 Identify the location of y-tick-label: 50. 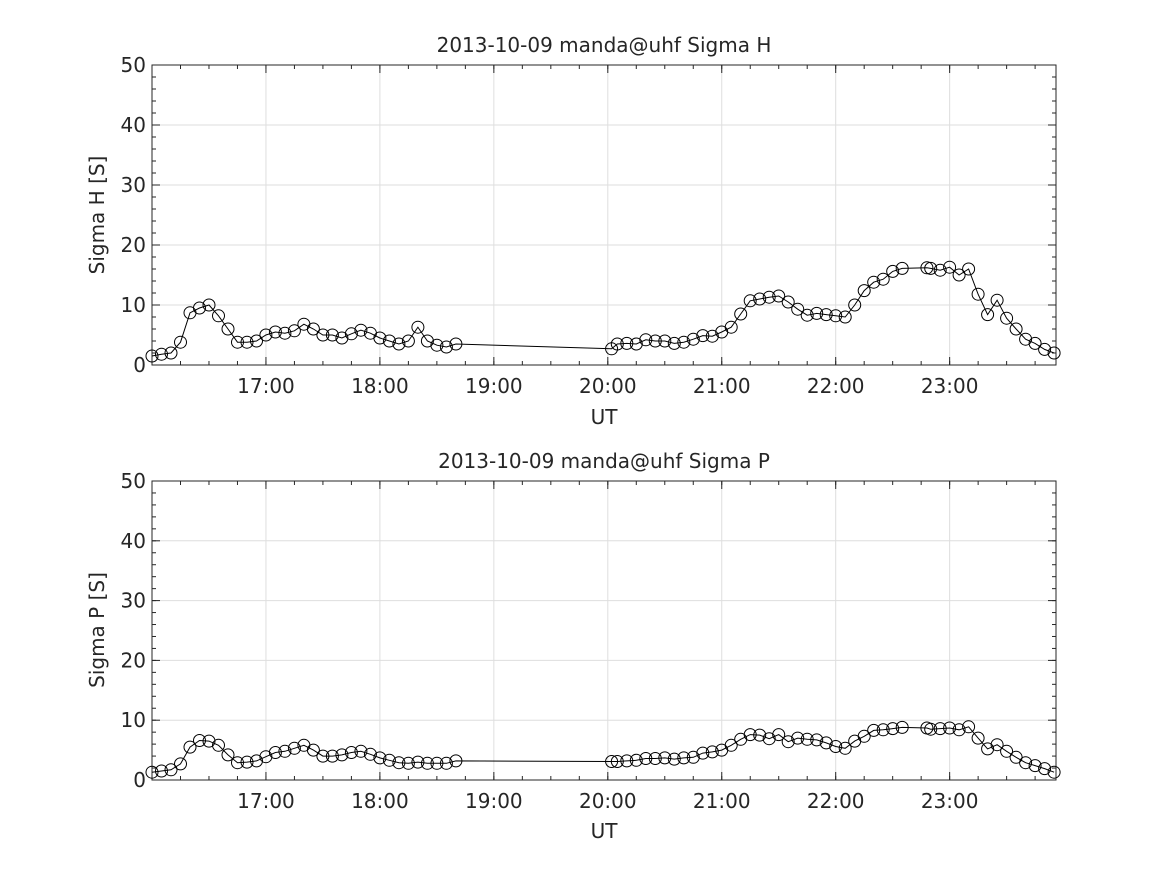
(133, 65).